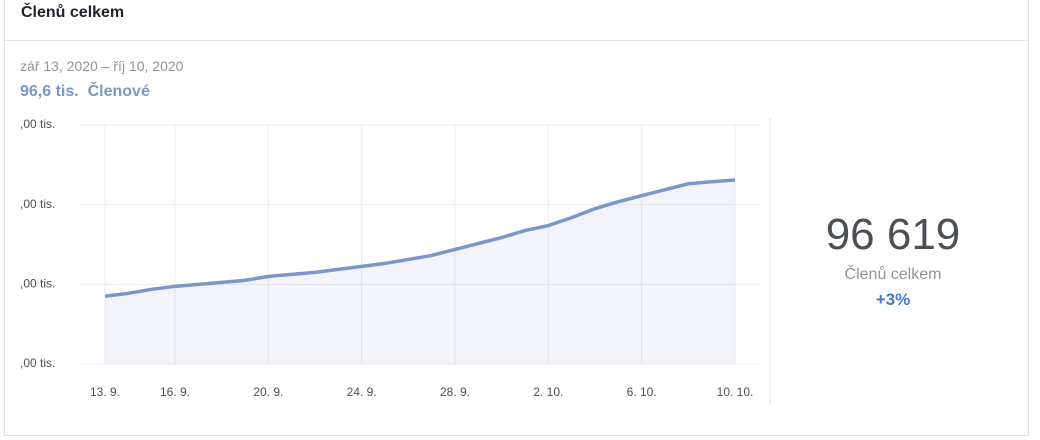 This screenshot has height=440, width=1040. I want to click on x-tick-label: 2. 10., so click(548, 392).